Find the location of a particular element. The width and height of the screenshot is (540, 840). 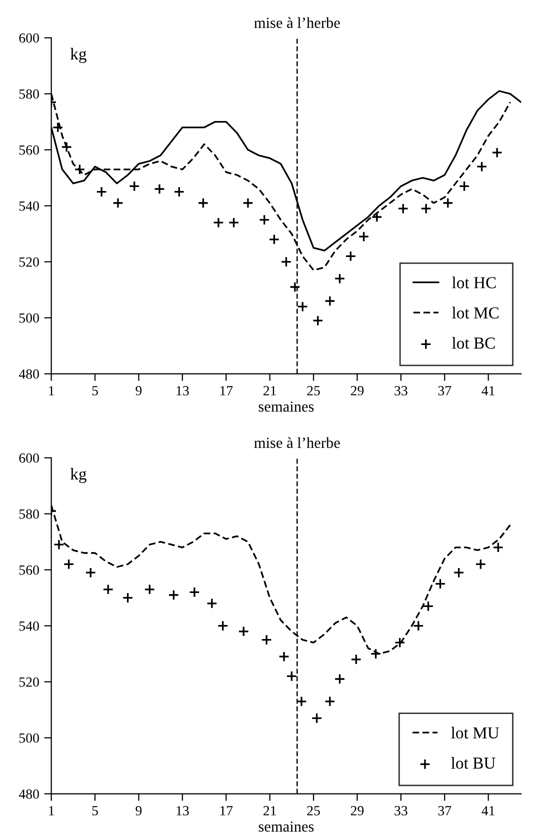

legend-label: lot HC is located at coordinates (474, 282).